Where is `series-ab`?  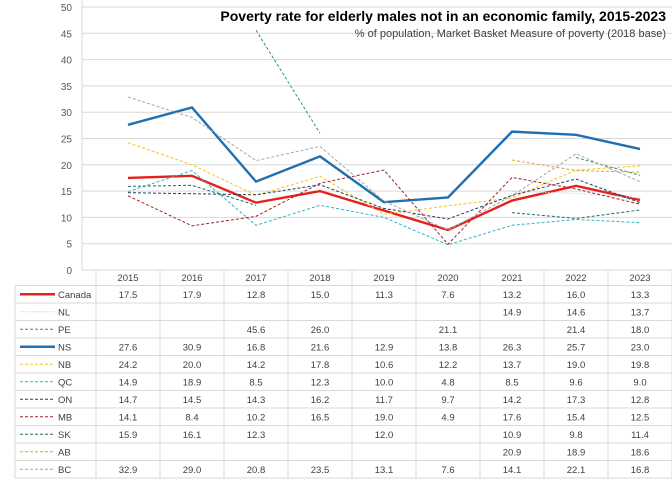
series-ab is located at coordinates (576, 166).